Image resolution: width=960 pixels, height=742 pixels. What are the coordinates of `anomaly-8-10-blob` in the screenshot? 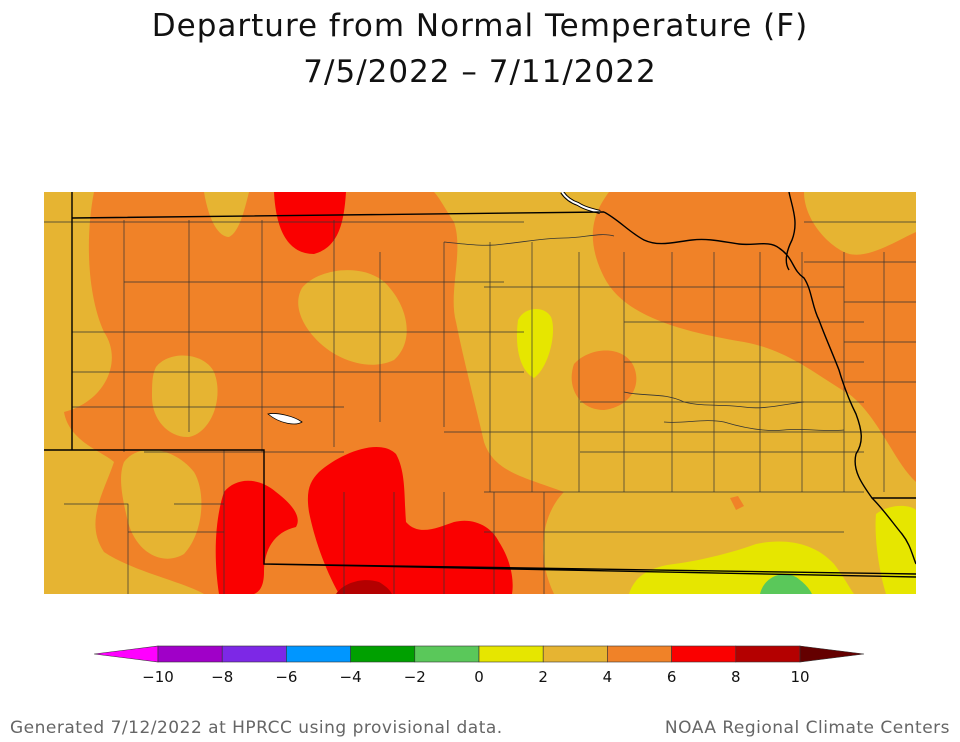 It's located at (364, 587).